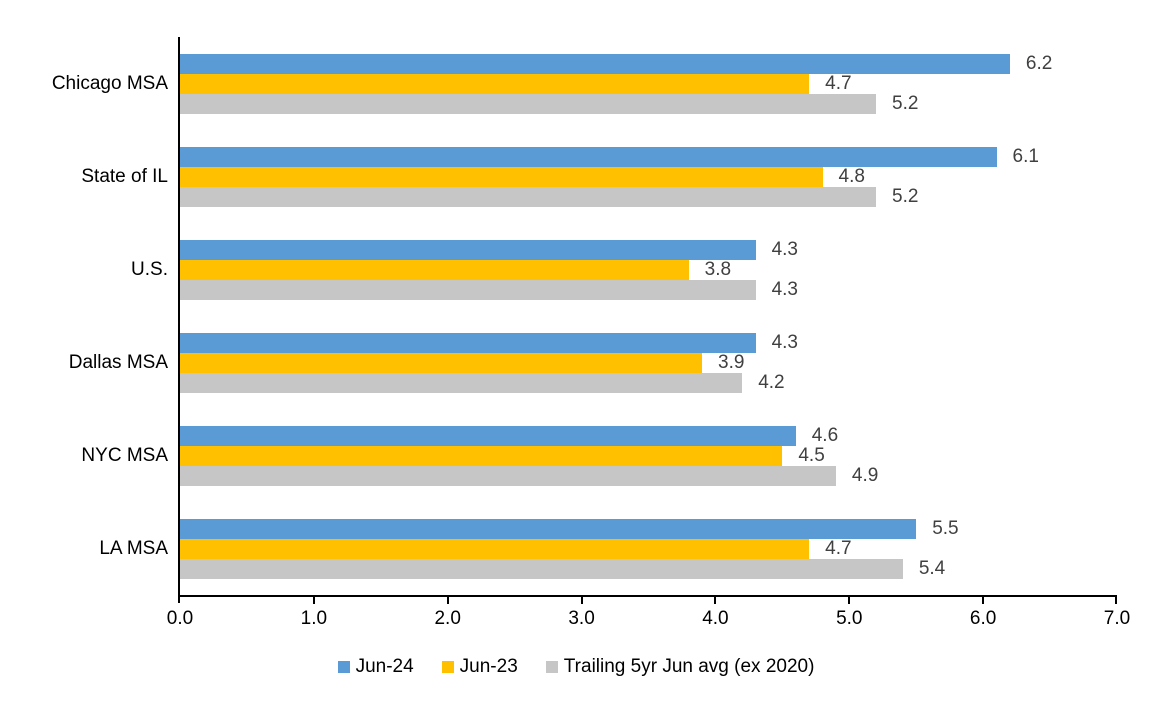 The height and width of the screenshot is (707, 1152). Describe the element at coordinates (149, 269) in the screenshot. I see `category-label: U.S.` at that location.